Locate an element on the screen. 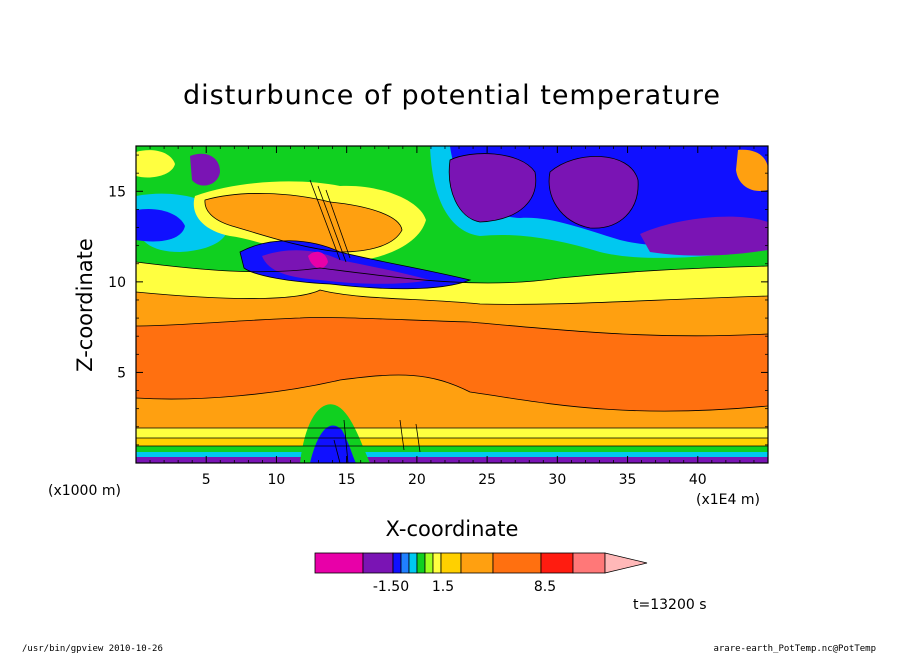 The height and width of the screenshot is (654, 904). band-ground-purple is located at coordinates (452, 460).